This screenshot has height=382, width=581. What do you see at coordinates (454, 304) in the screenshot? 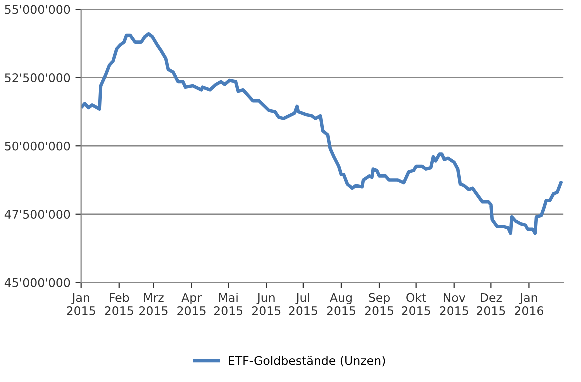
I see `x-tick-label: Nov 2015` at bounding box center [454, 304].